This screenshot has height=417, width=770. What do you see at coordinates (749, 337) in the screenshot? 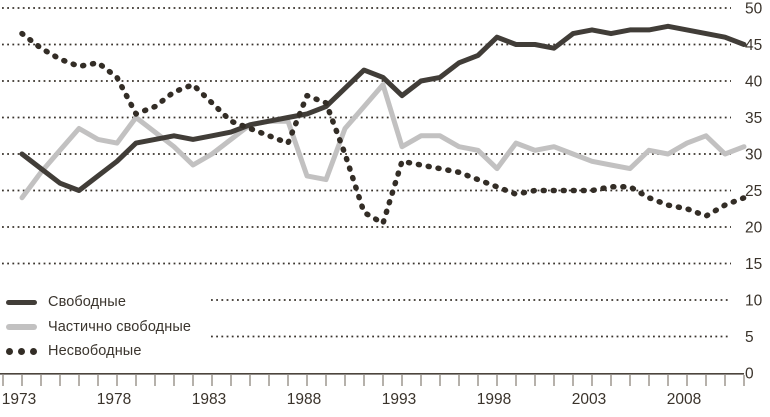
I see `svg-text: 5` at bounding box center [749, 337].